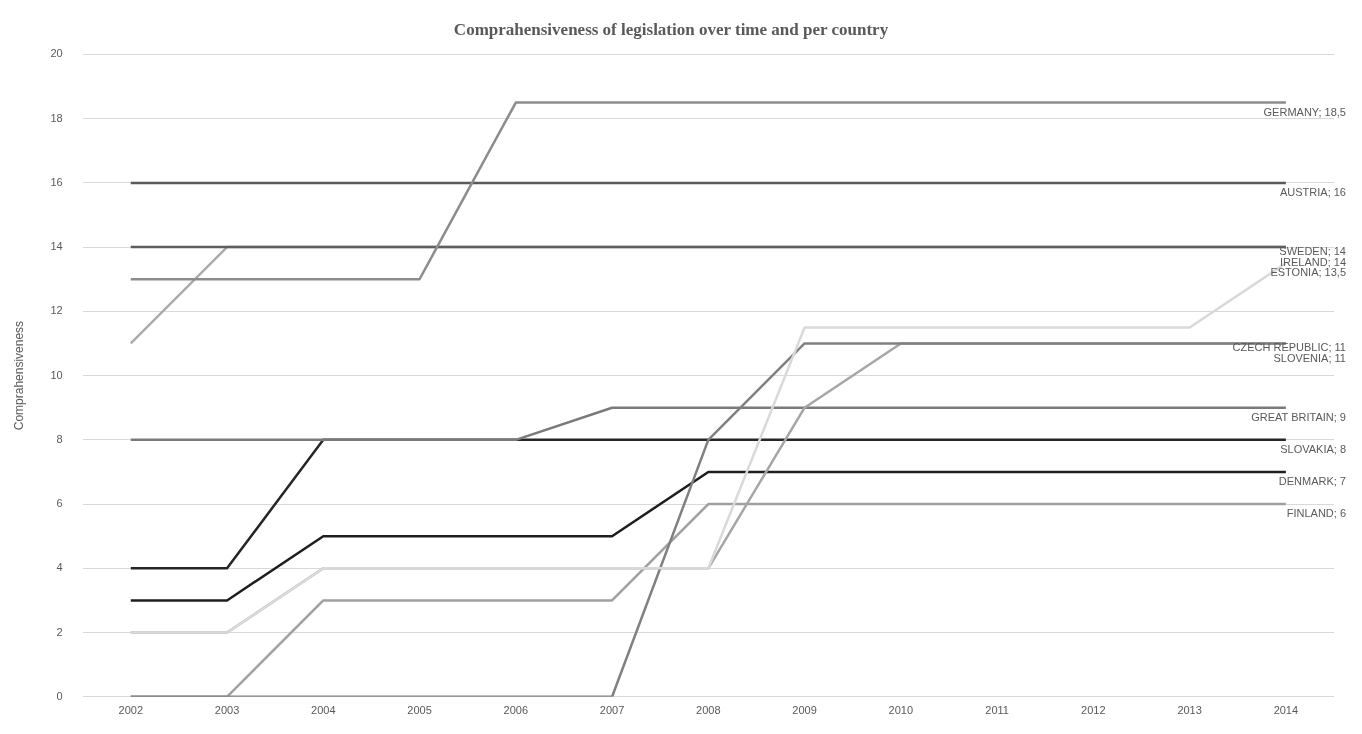 The image size is (1362, 734). I want to click on y-tick-label: 0, so click(59, 695).